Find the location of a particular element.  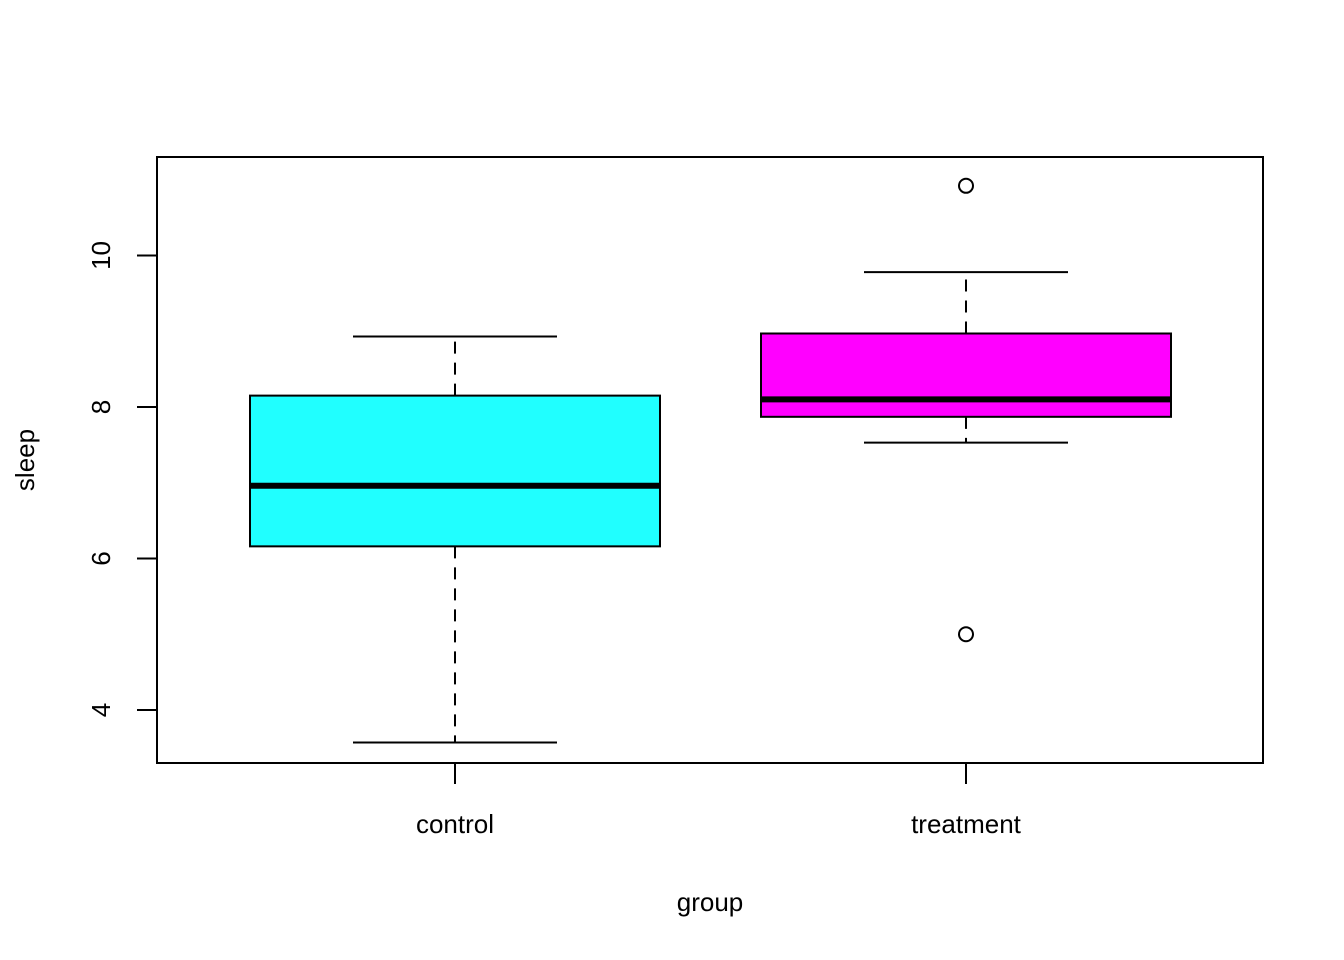

box-control is located at coordinates (455, 539).